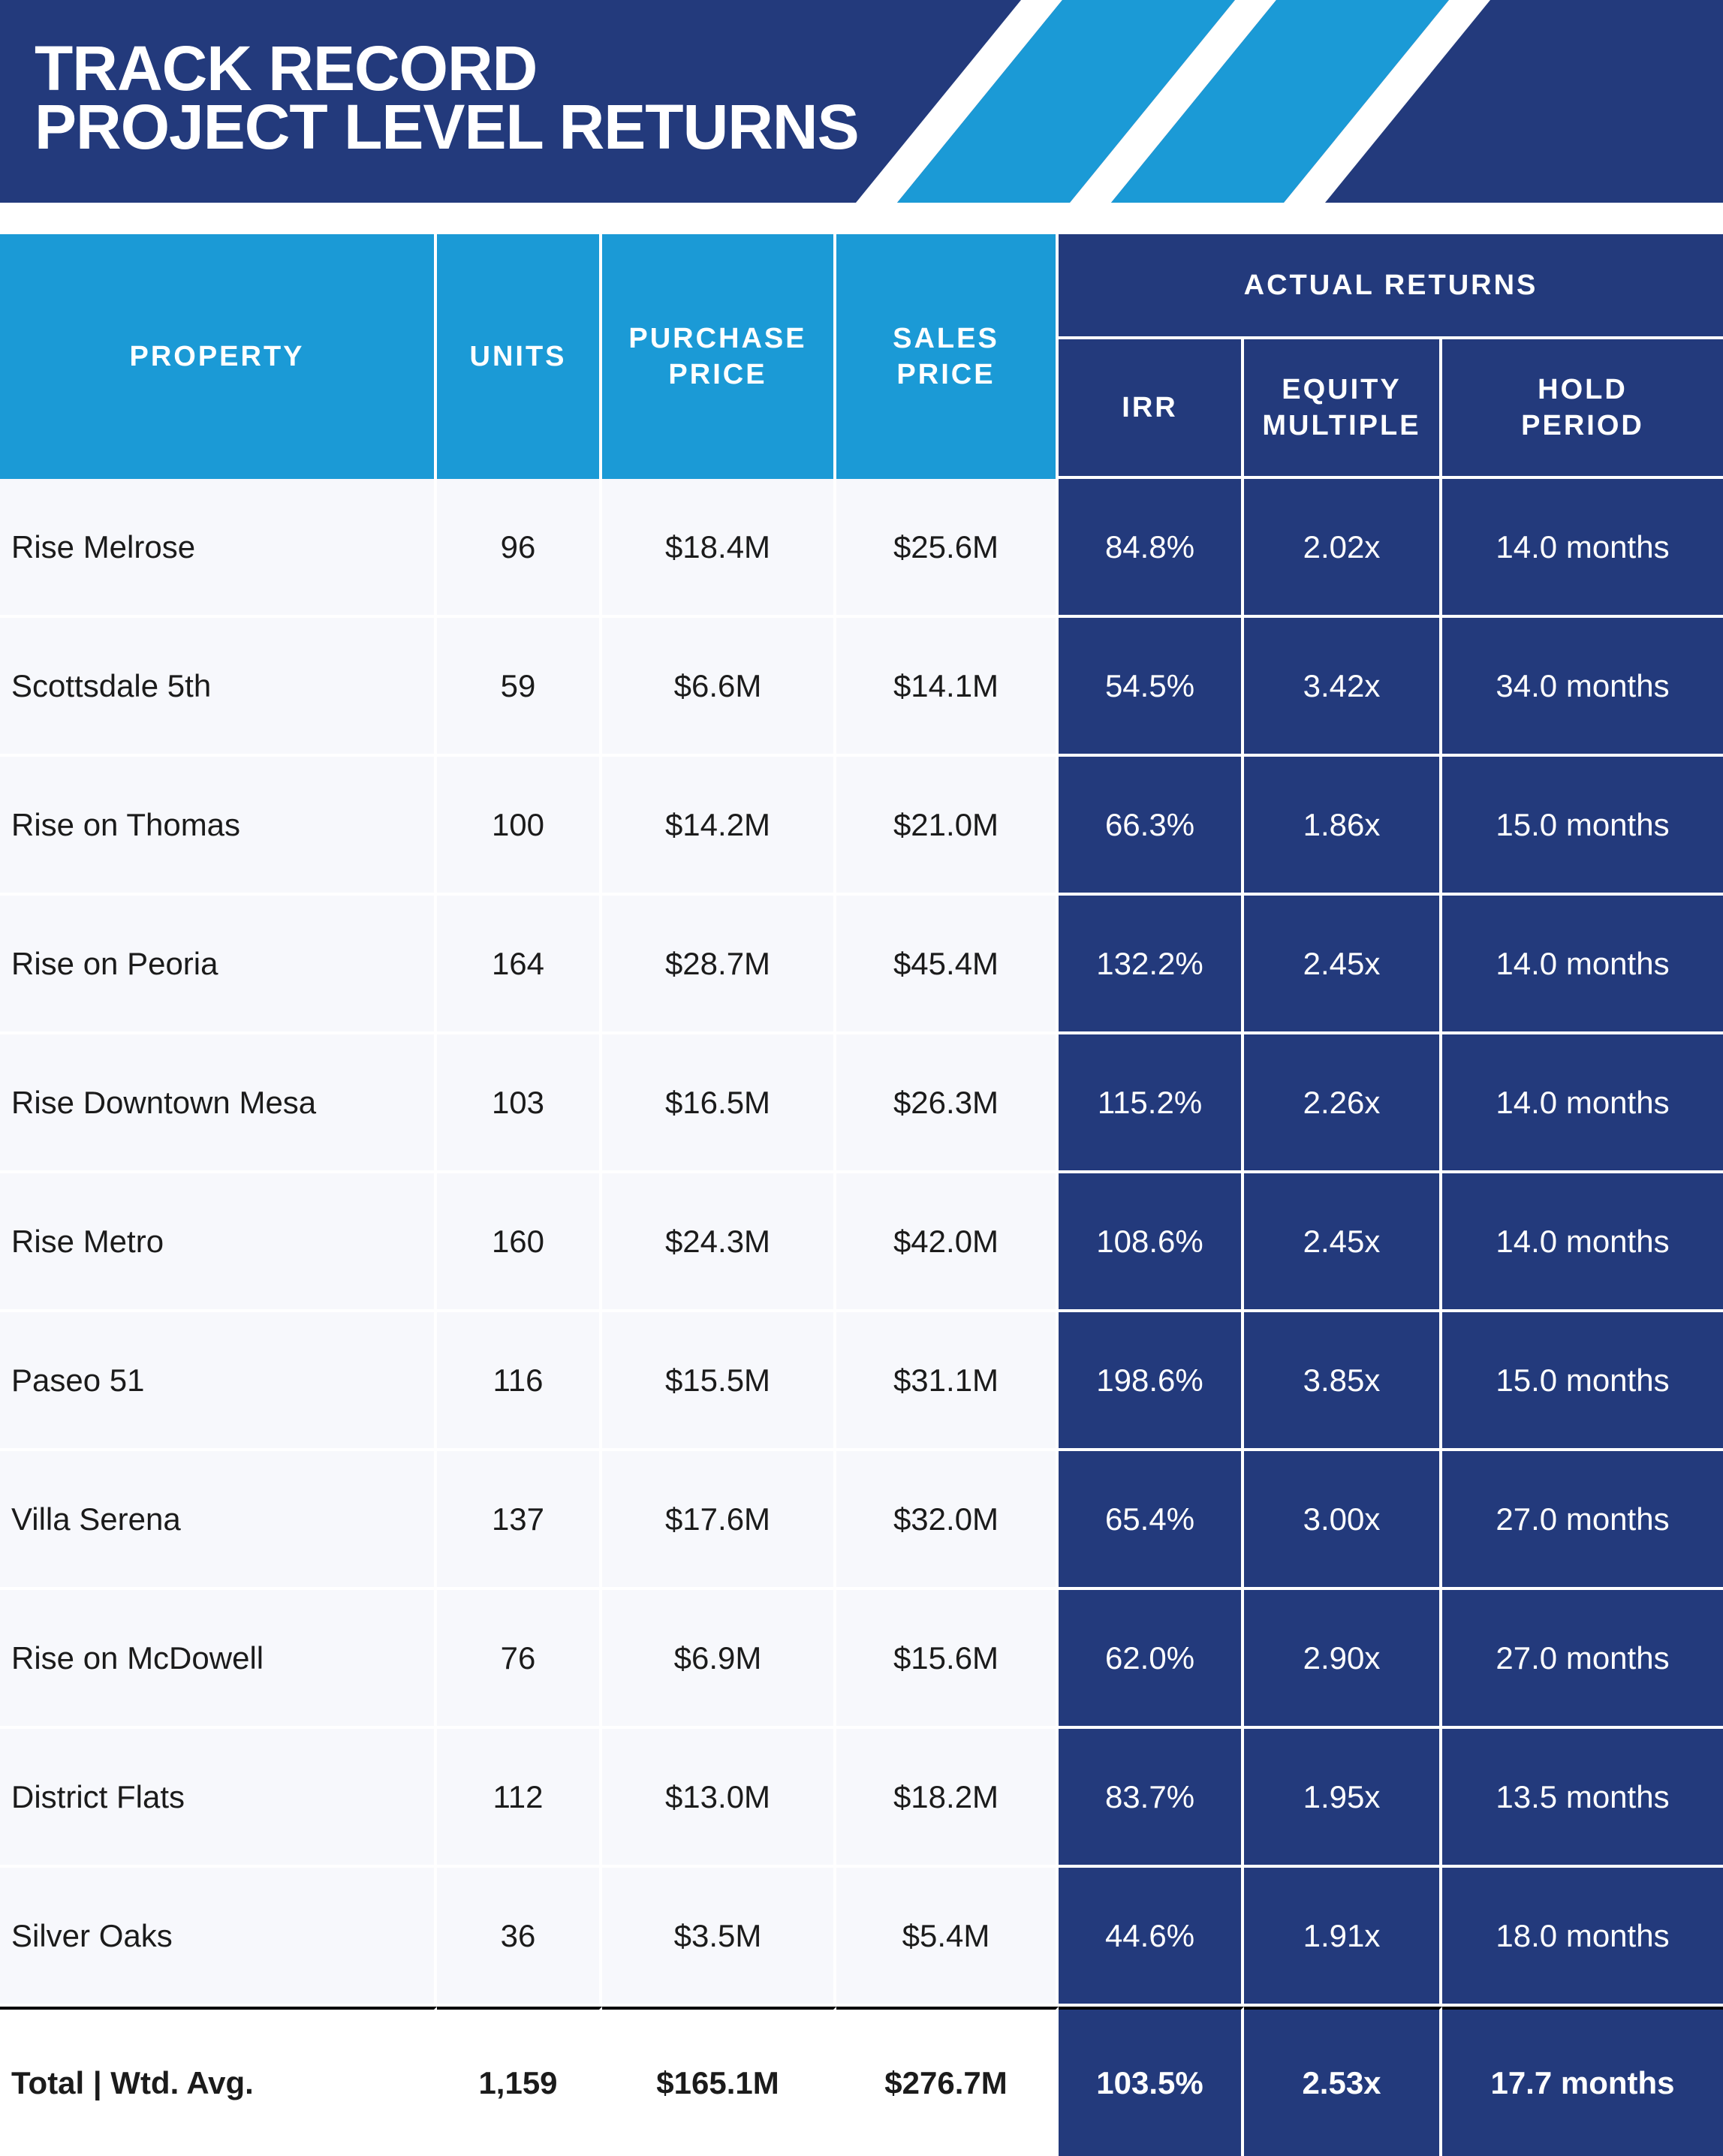 The height and width of the screenshot is (2156, 1723). What do you see at coordinates (447, 127) in the screenshot?
I see `title-line-2: PROJECT LEVEL RETURNS` at bounding box center [447, 127].